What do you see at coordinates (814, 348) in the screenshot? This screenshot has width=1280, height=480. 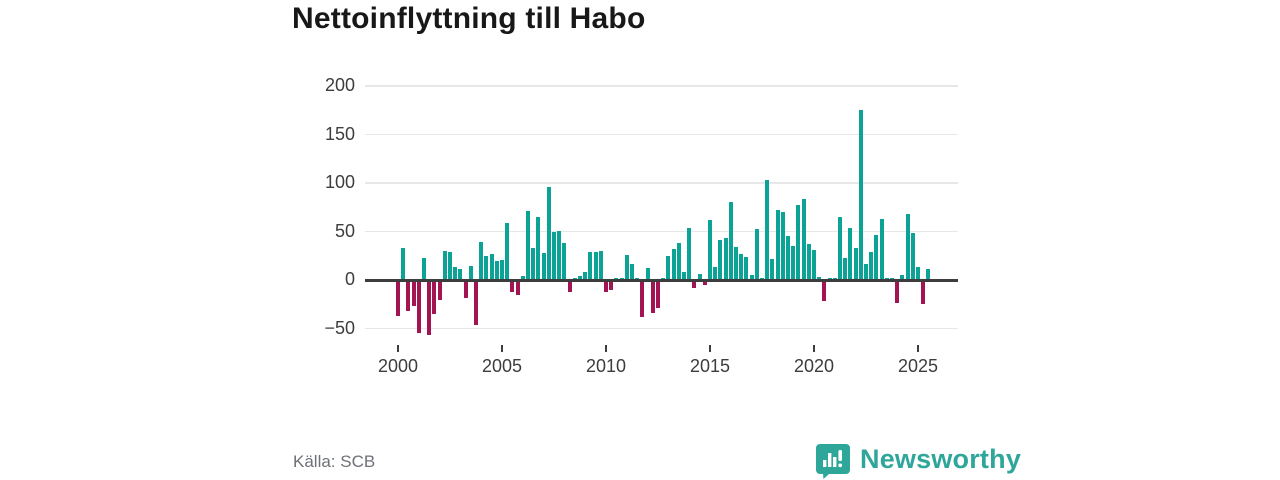 I see `x-tick-mark-2020` at bounding box center [814, 348].